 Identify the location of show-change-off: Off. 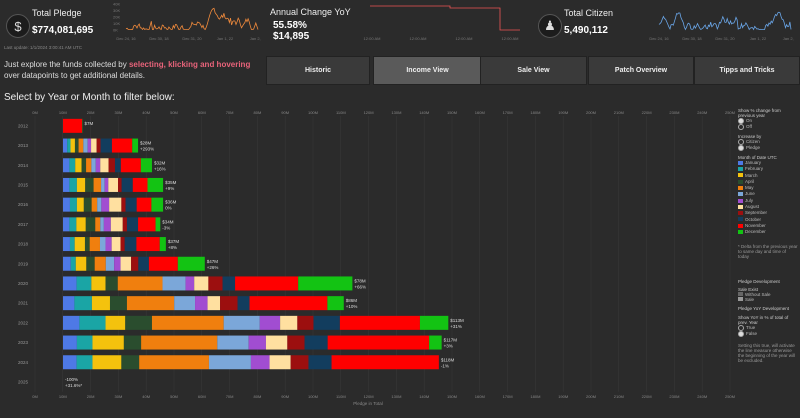
(768, 127).